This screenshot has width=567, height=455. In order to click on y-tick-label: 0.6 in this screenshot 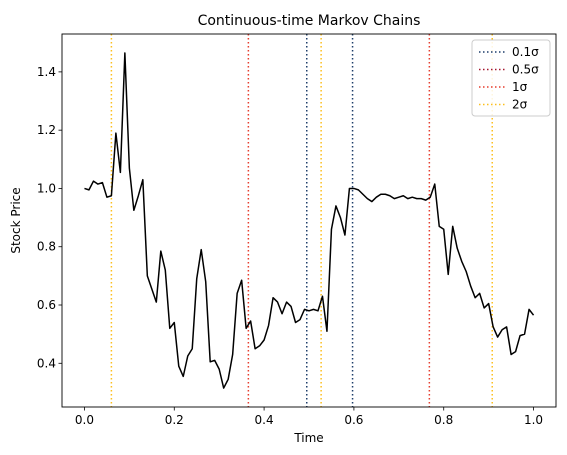, I will do `click(46, 305)`.